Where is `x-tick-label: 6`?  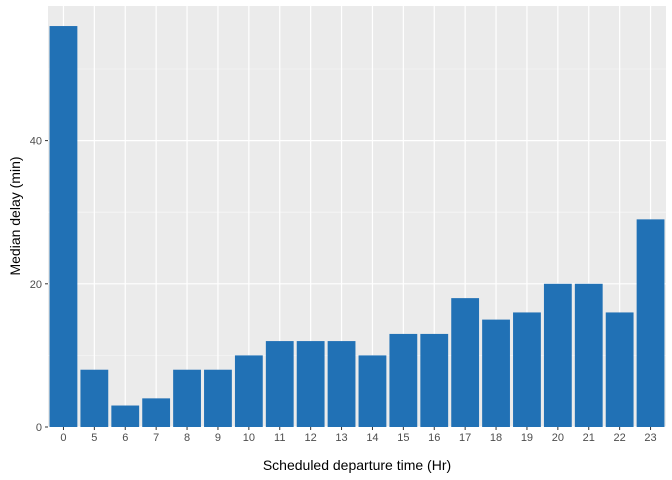
x-tick-label: 6 is located at coordinates (125, 438).